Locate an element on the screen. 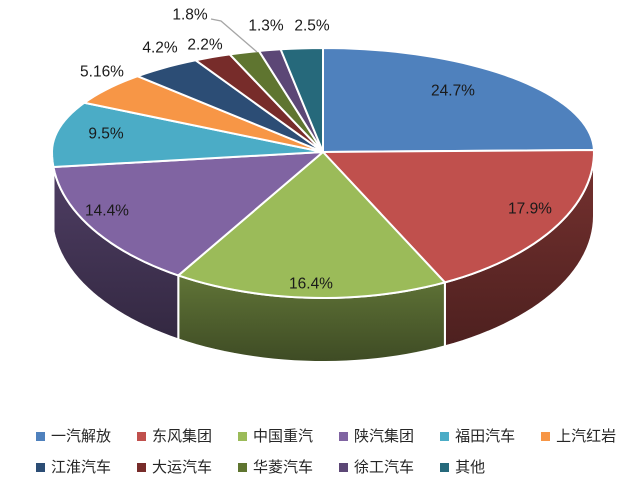 The width and height of the screenshot is (643, 497). legend-label: 华菱汽车 is located at coordinates (283, 467).